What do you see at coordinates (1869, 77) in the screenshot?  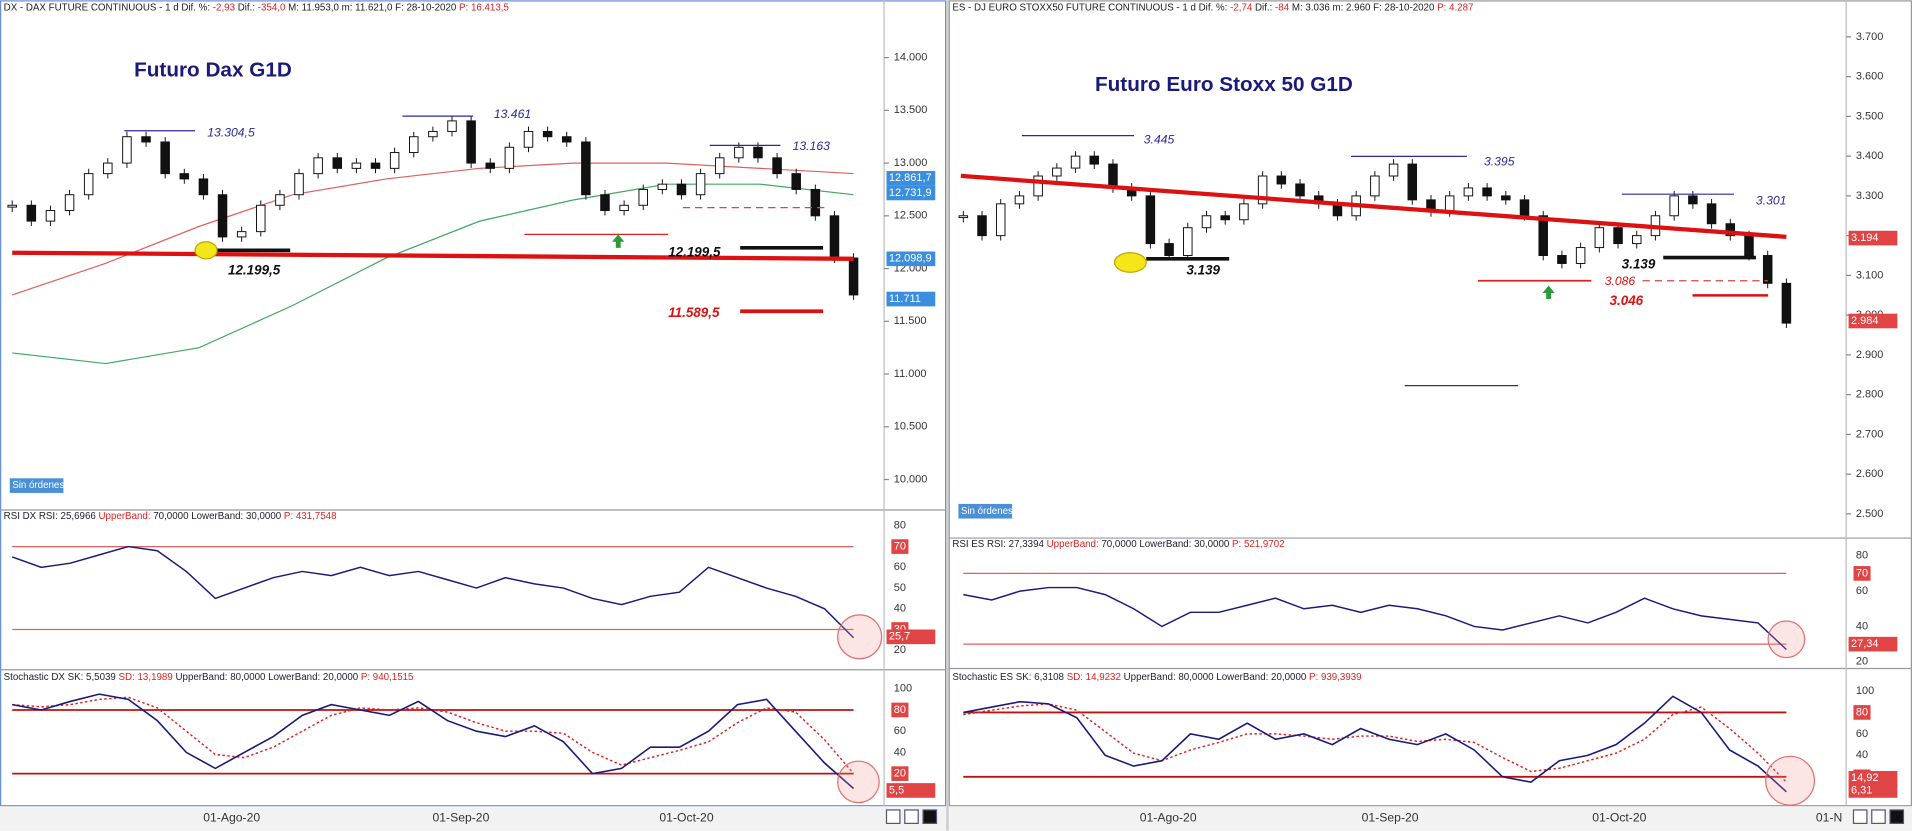 I see `price-tick-label: 3.600` at bounding box center [1869, 77].